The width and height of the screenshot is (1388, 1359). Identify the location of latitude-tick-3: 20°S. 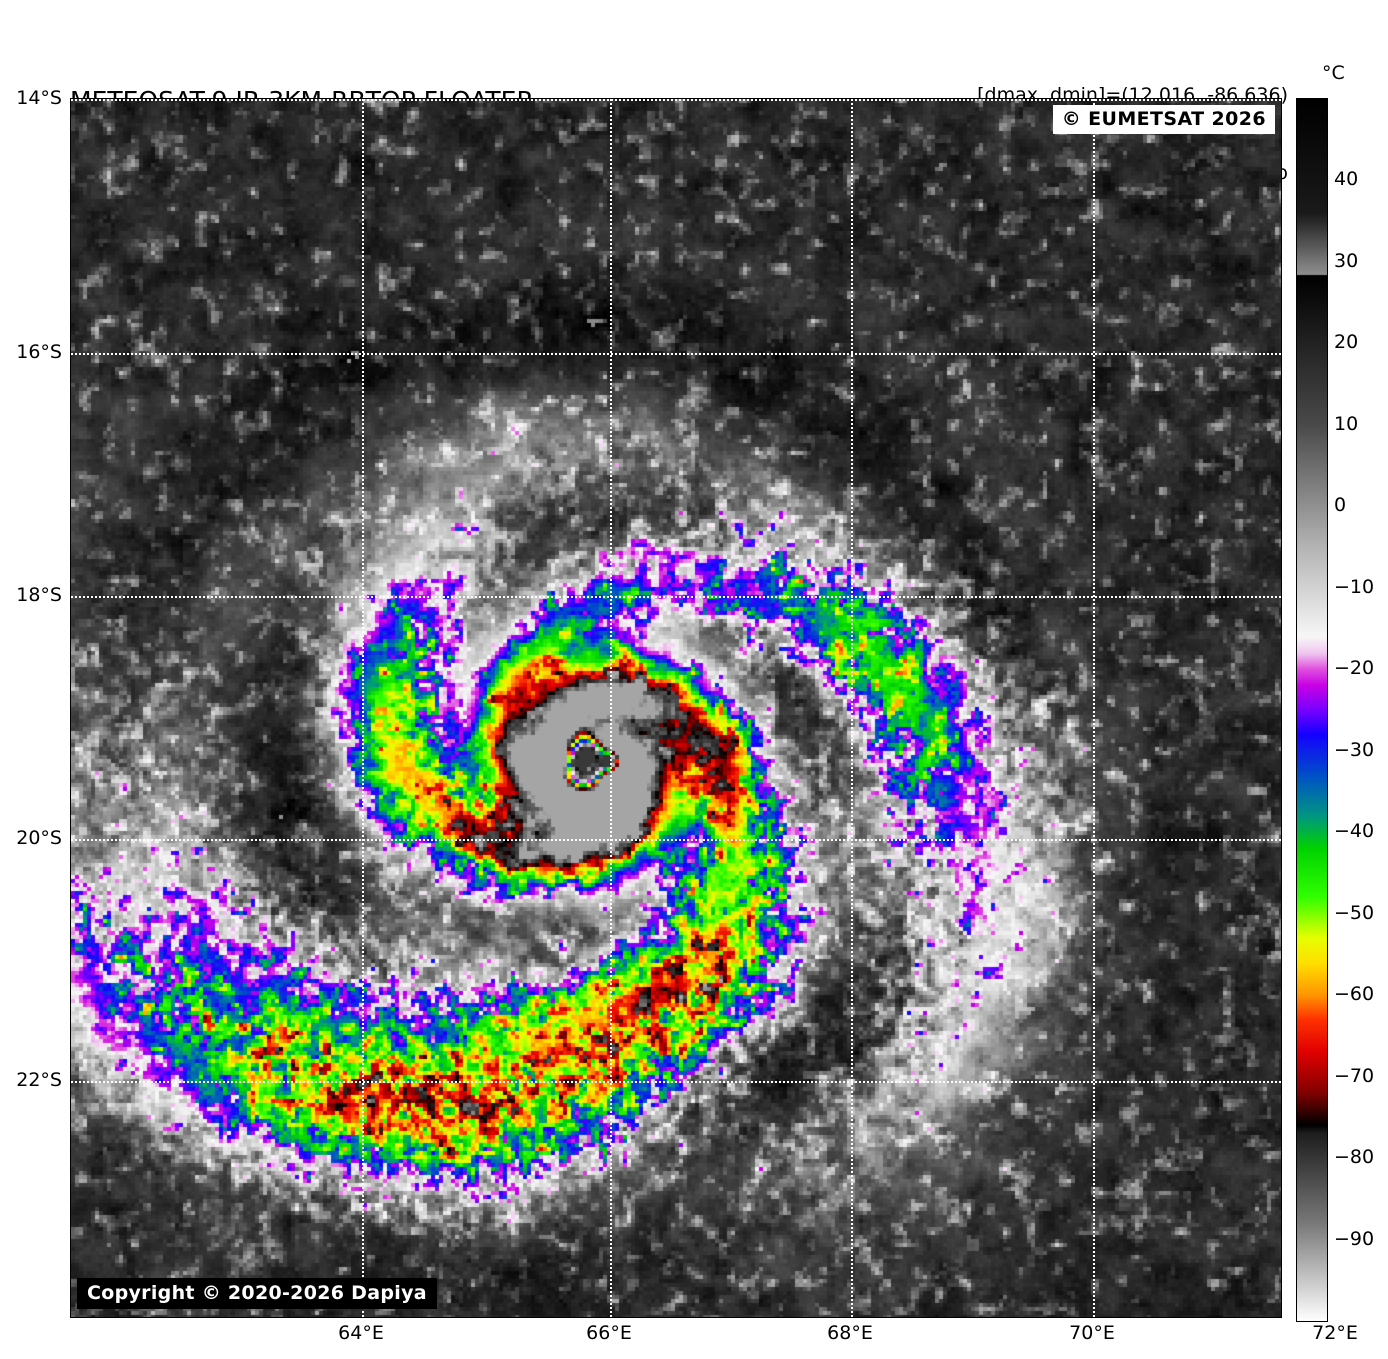
(39, 838).